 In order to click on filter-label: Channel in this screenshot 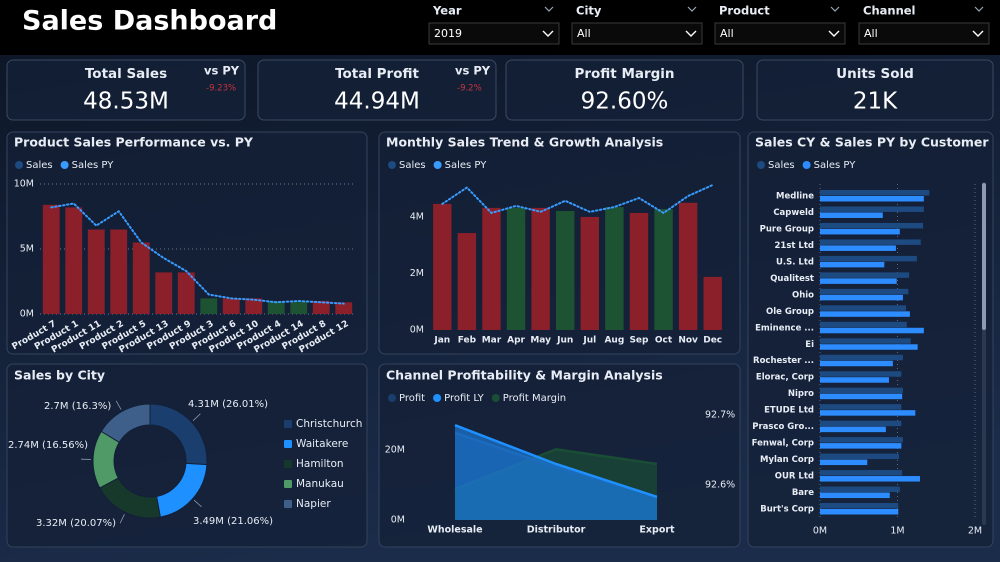, I will do `click(889, 11)`.